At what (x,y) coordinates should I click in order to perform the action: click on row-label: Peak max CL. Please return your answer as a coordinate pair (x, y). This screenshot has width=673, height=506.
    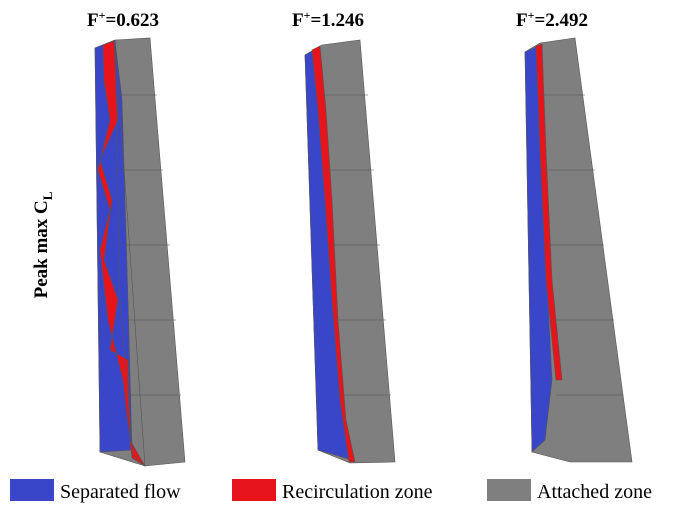
    Looking at the image, I should click on (43, 244).